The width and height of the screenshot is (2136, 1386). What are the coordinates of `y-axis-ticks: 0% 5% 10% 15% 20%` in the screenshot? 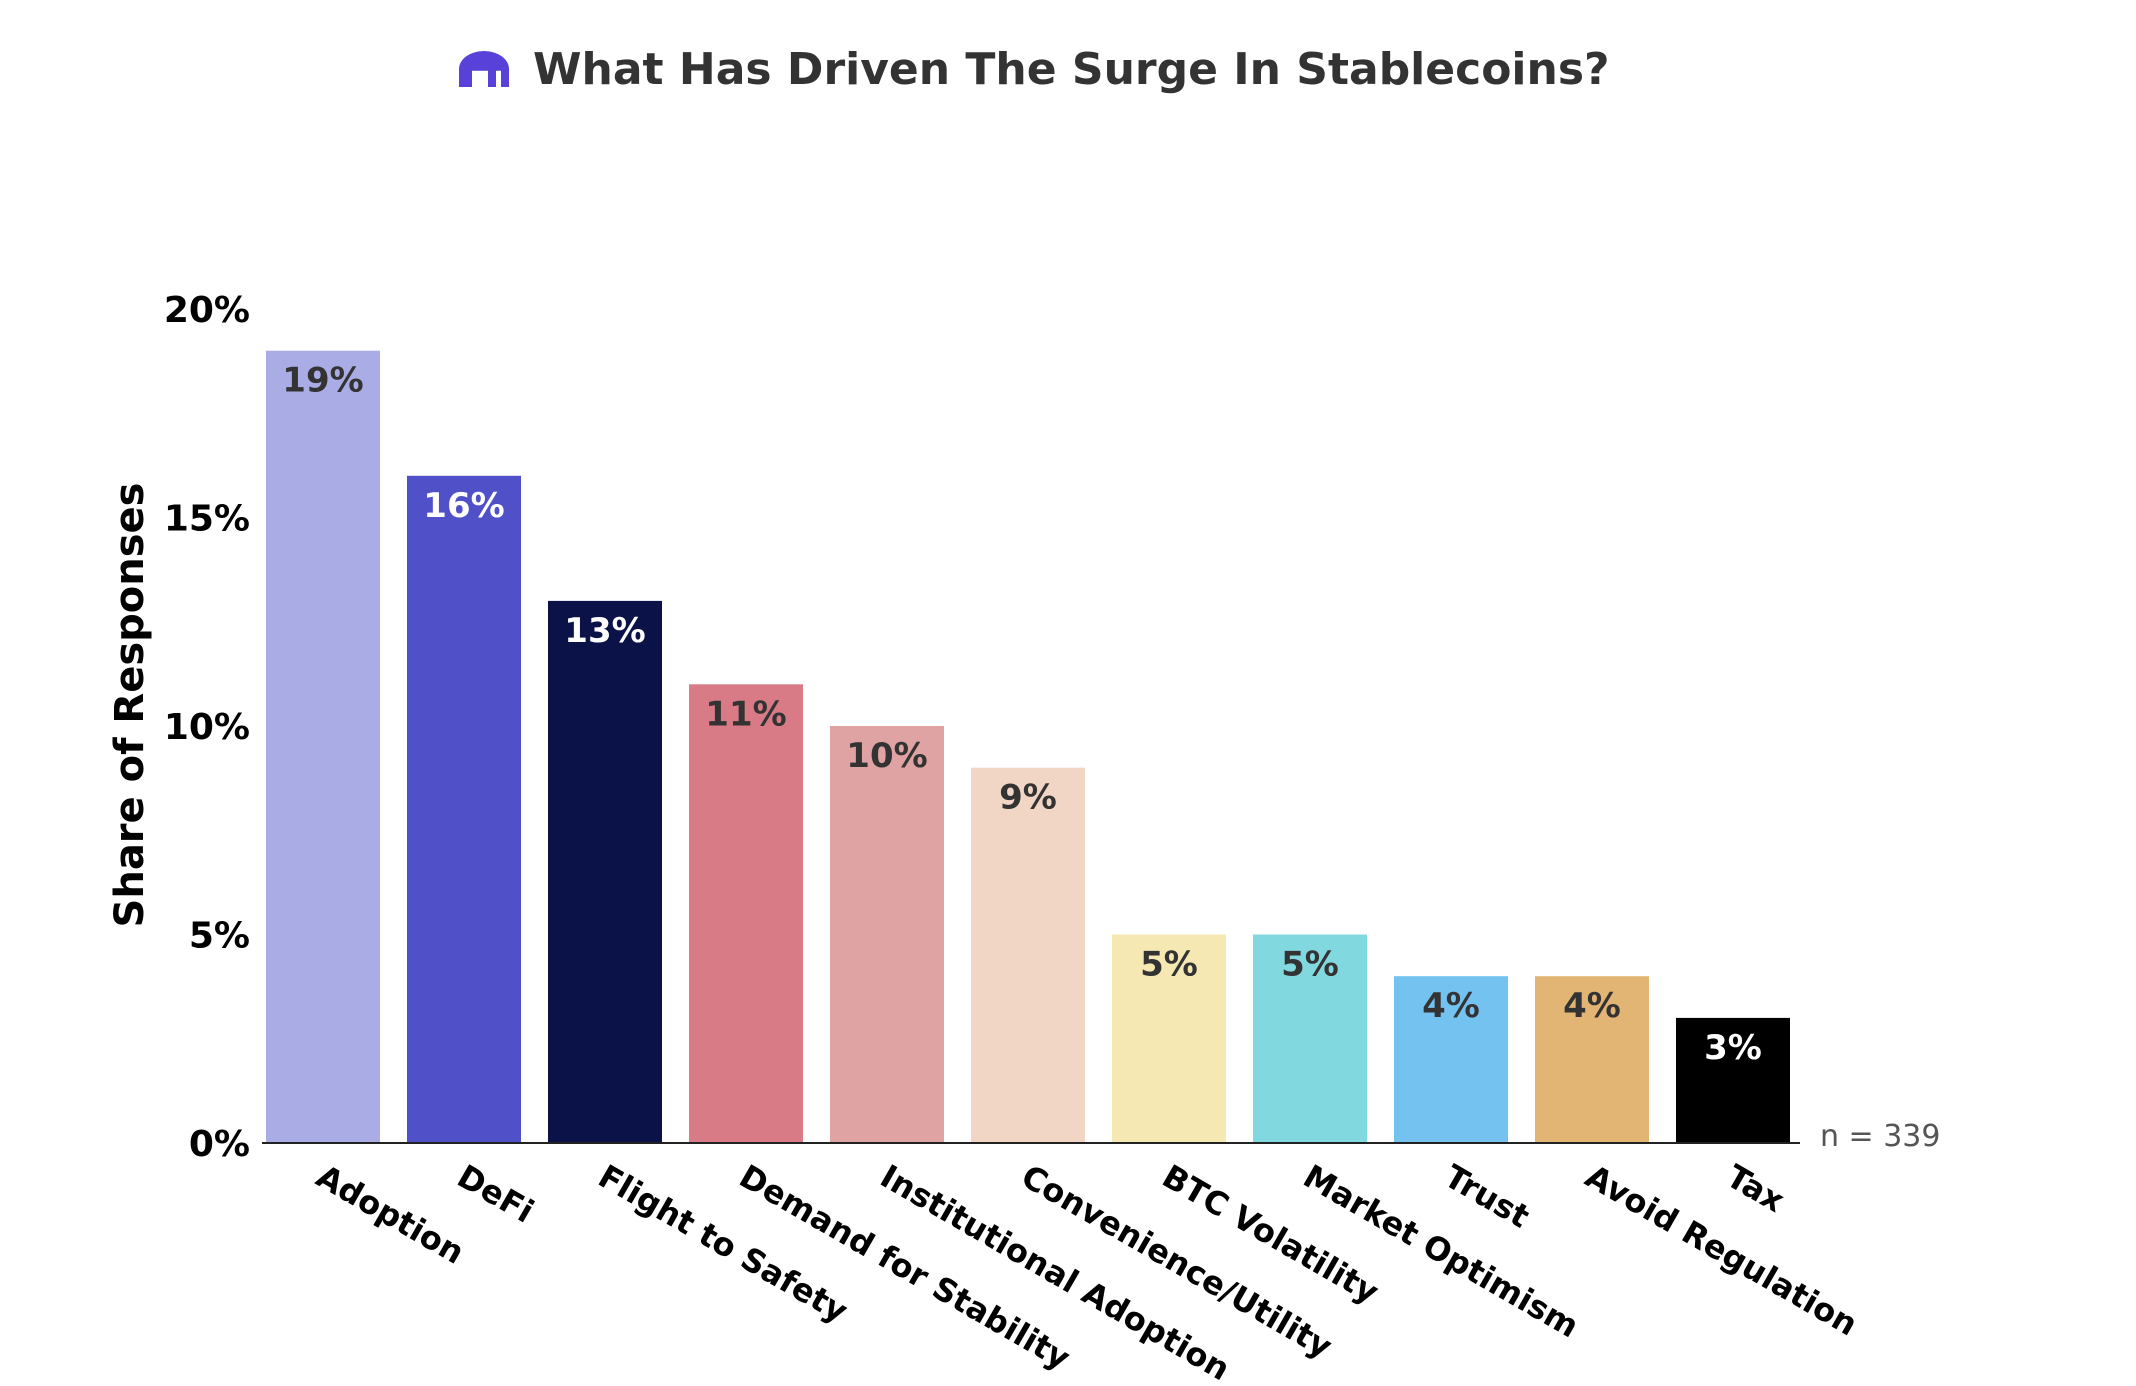 It's located at (207, 727).